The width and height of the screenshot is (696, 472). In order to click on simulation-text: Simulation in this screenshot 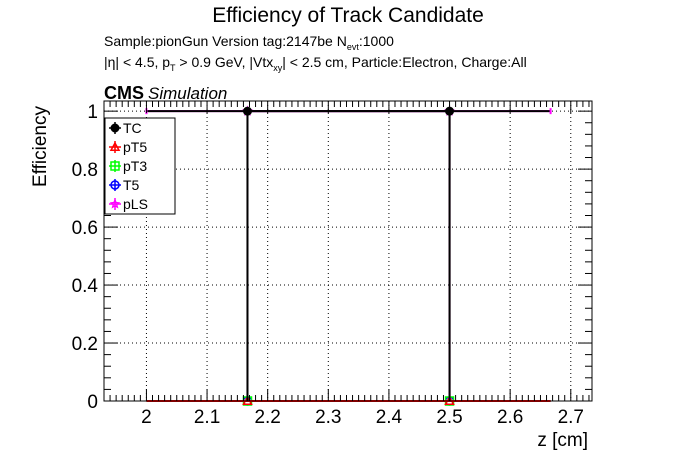, I will do `click(188, 93)`.